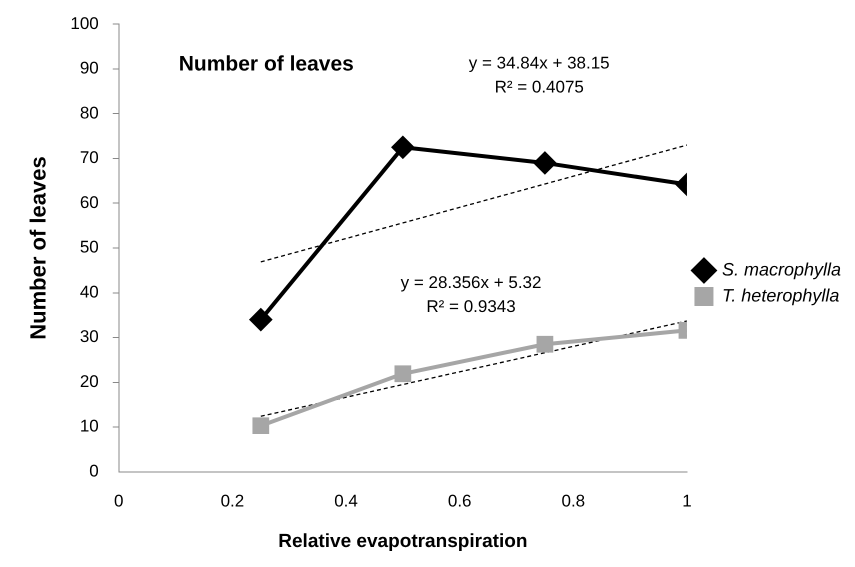 The width and height of the screenshot is (855, 567). Describe the element at coordinates (94, 470) in the screenshot. I see `y-tick-label: 0` at that location.